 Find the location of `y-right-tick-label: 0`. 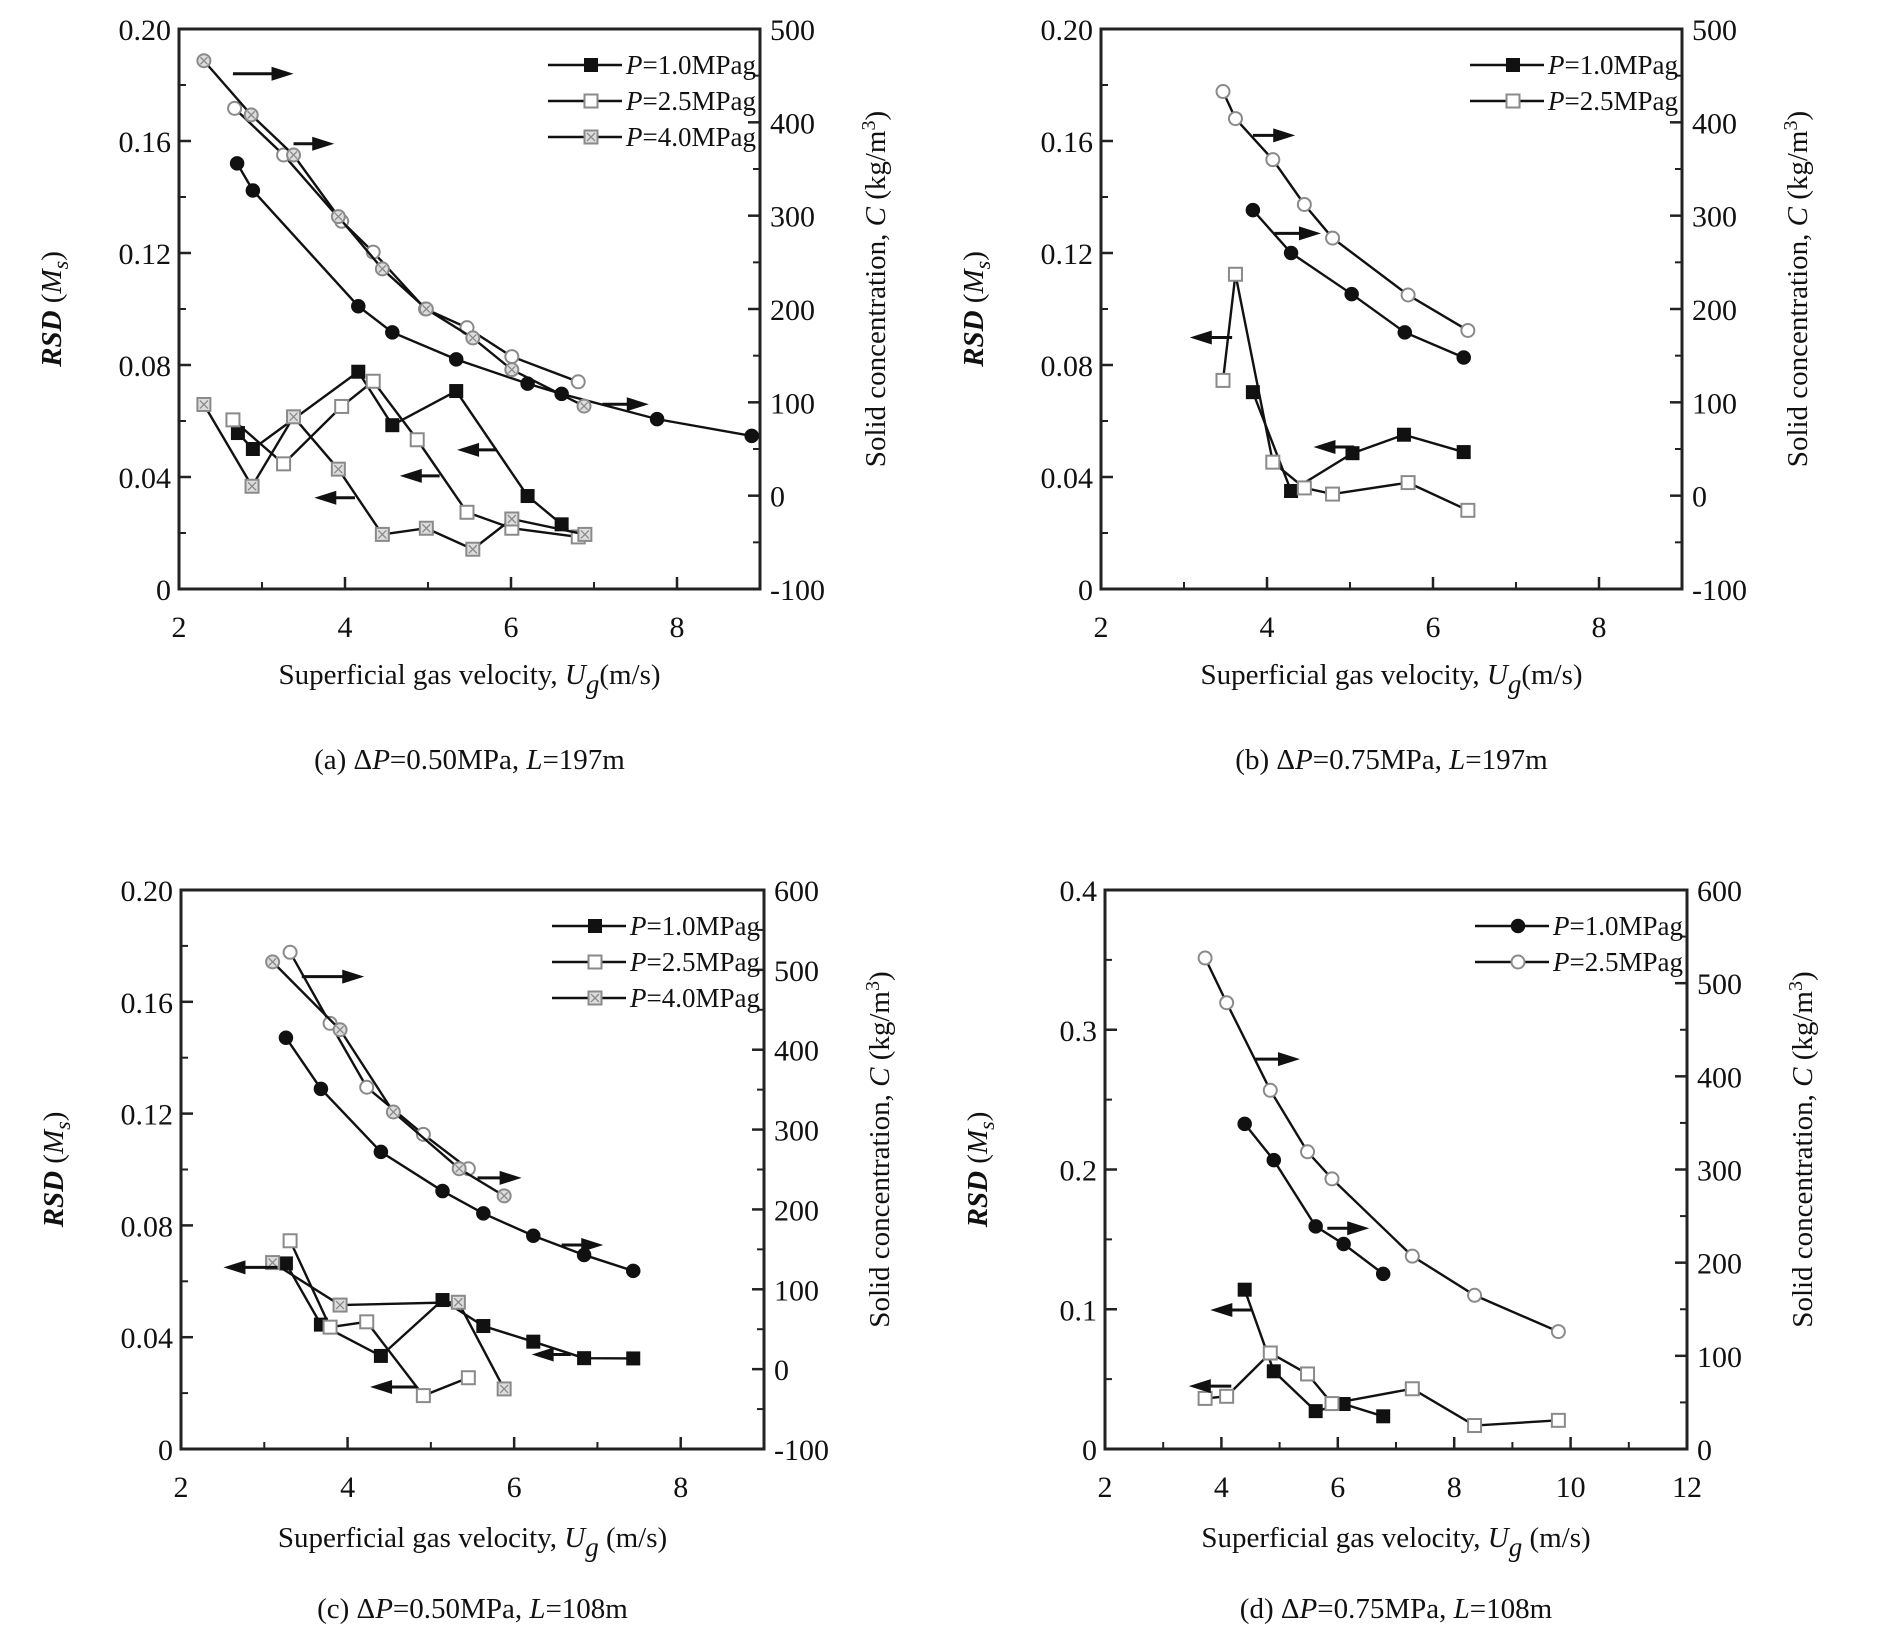

y-right-tick-label: 0 is located at coordinates (781, 1370).